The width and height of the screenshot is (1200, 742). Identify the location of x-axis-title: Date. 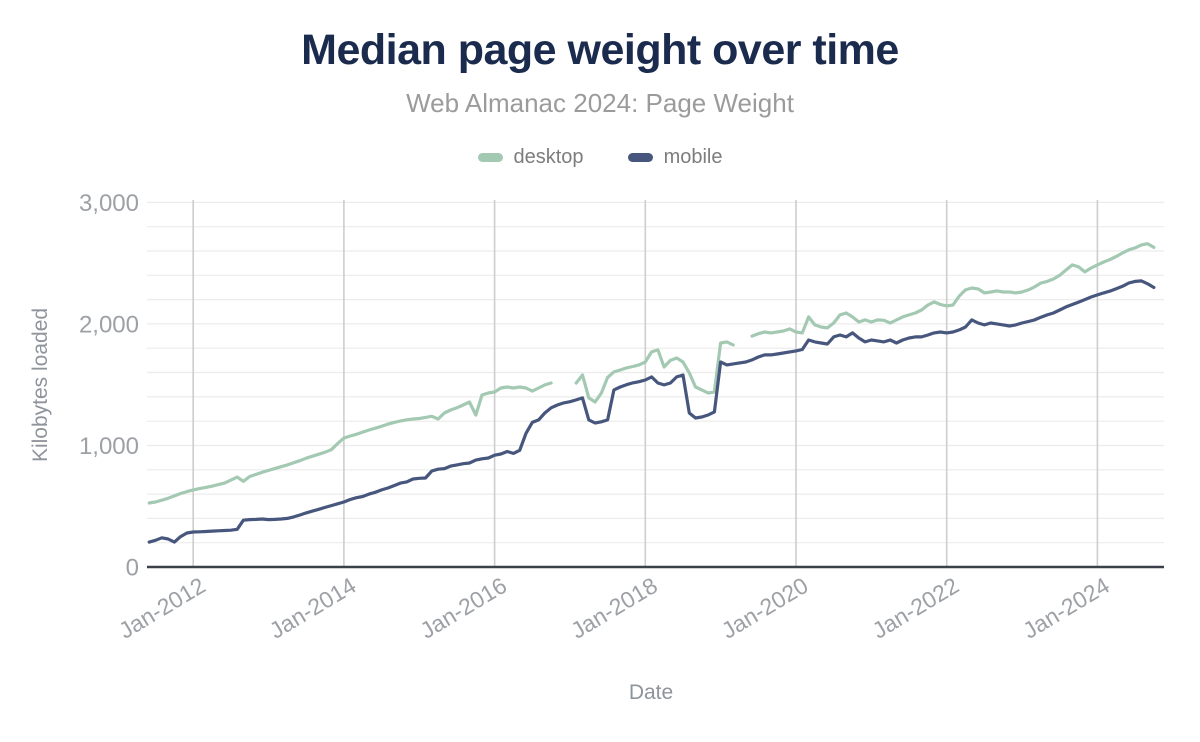
(651, 692).